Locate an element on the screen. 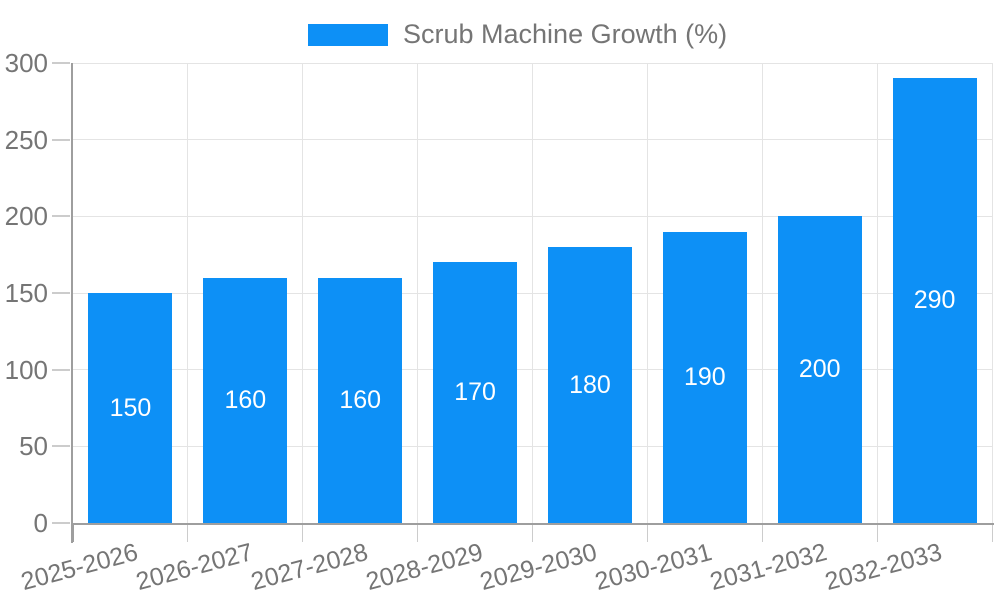 The height and width of the screenshot is (600, 1000). x-axis-tick-label: 2032-2033 is located at coordinates (883, 567).